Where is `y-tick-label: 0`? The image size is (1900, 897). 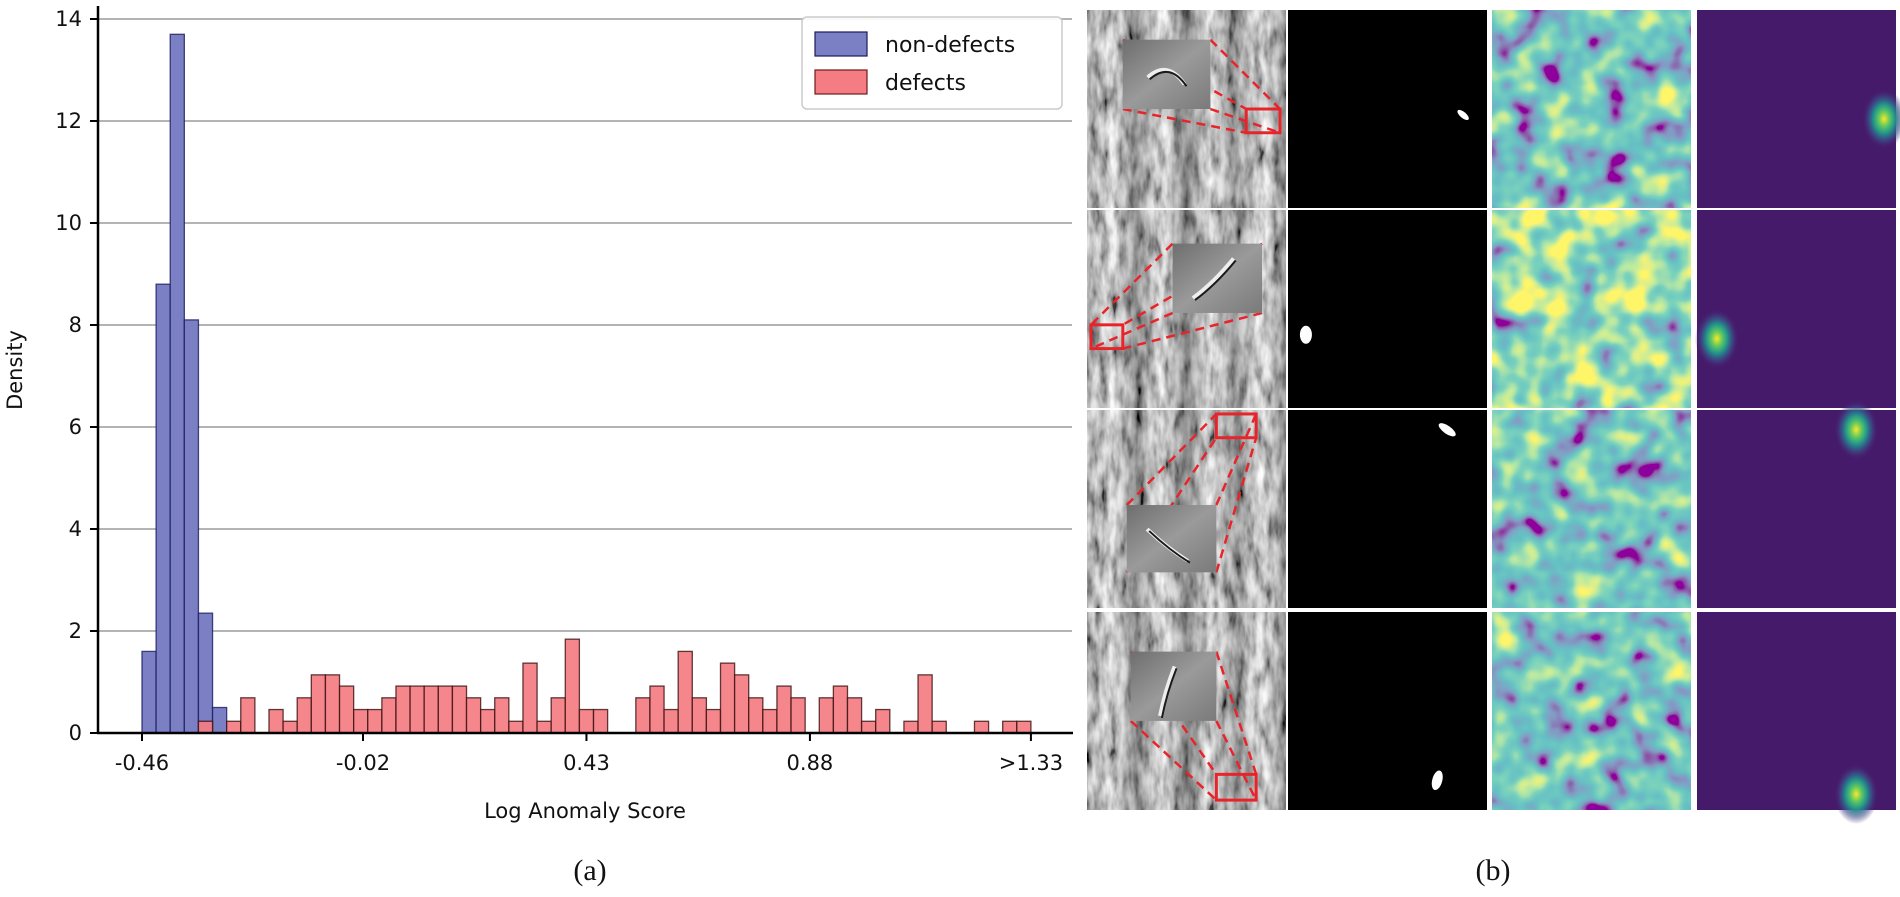
y-tick-label: 0 is located at coordinates (75, 733).